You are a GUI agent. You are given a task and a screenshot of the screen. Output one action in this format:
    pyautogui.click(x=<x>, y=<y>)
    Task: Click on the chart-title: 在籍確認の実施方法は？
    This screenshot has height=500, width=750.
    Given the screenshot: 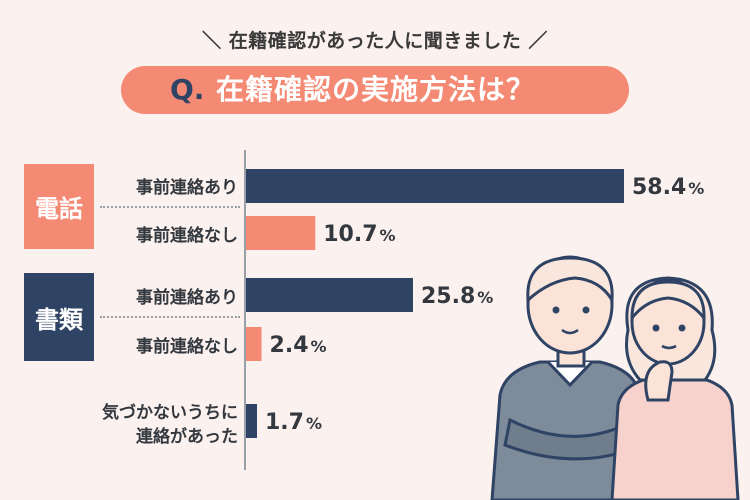 What is the action you would take?
    pyautogui.click(x=376, y=89)
    